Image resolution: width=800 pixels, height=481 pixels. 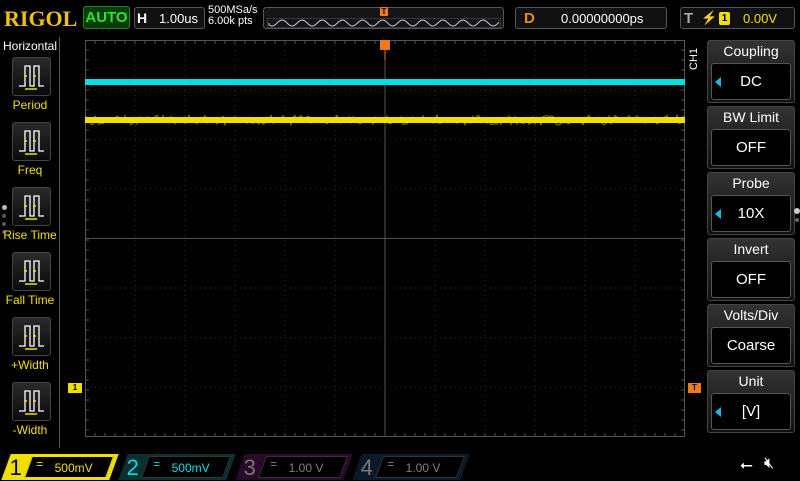 What do you see at coordinates (30, 170) in the screenshot?
I see `menu-label: Freq` at bounding box center [30, 170].